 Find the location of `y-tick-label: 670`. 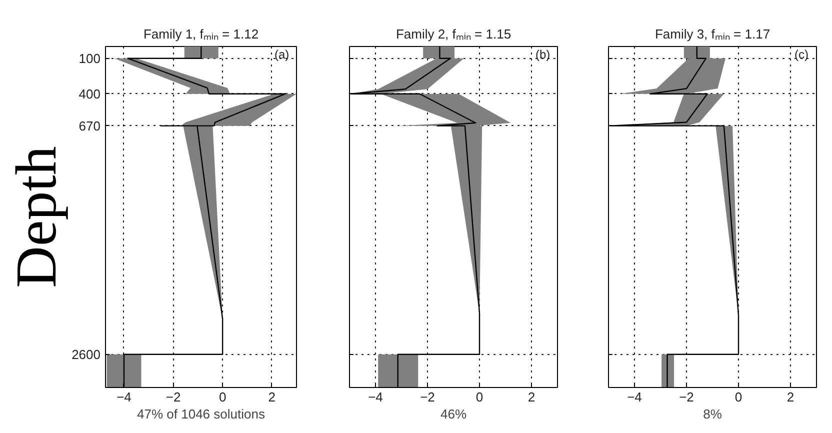

y-tick-label: 670 is located at coordinates (89, 126).